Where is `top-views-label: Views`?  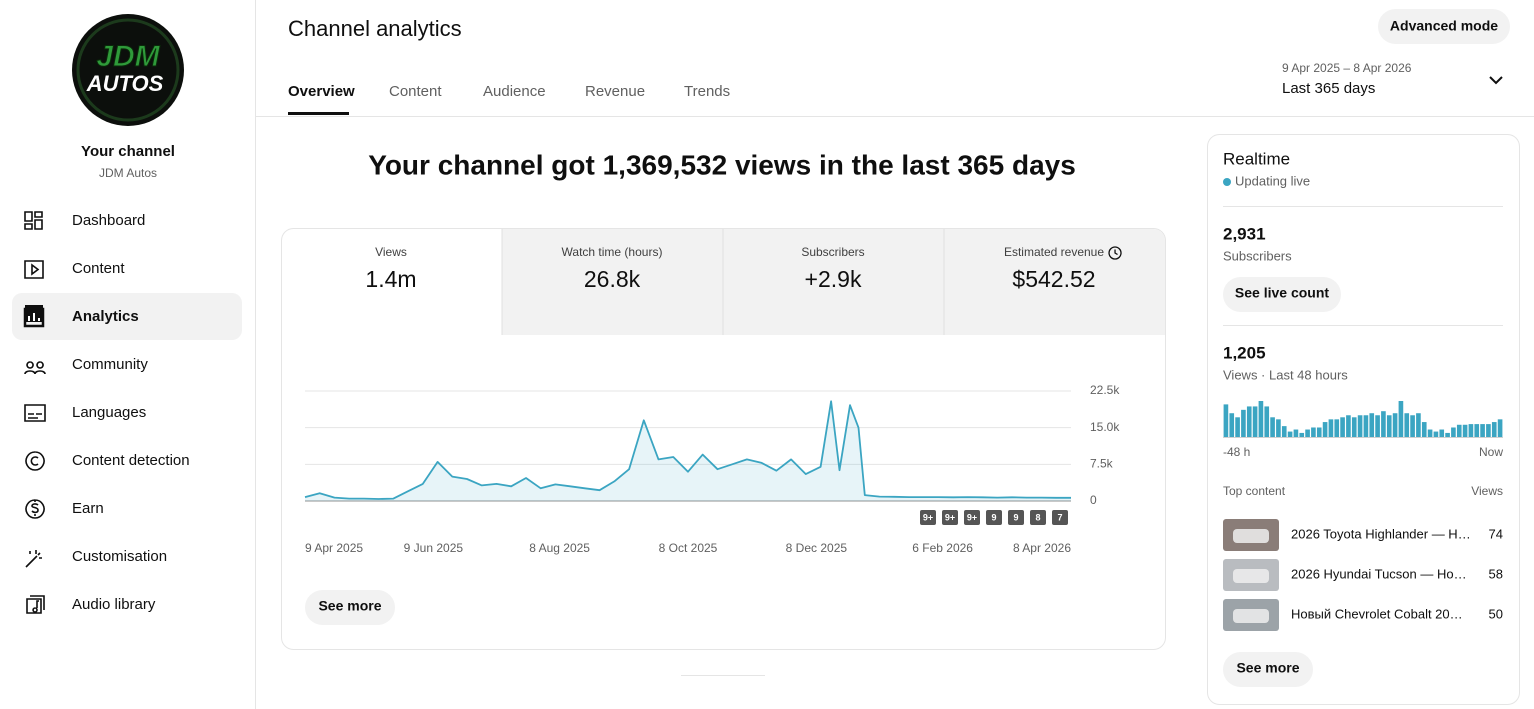 top-views-label: Views is located at coordinates (1487, 491).